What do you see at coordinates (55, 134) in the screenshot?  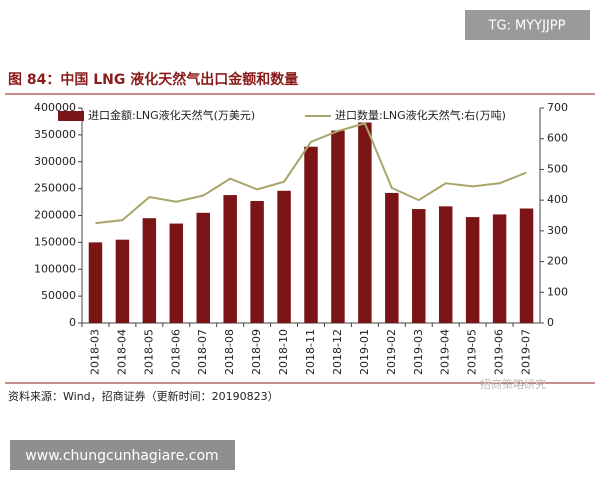 I see `y-tick-label: 350000` at bounding box center [55, 134].